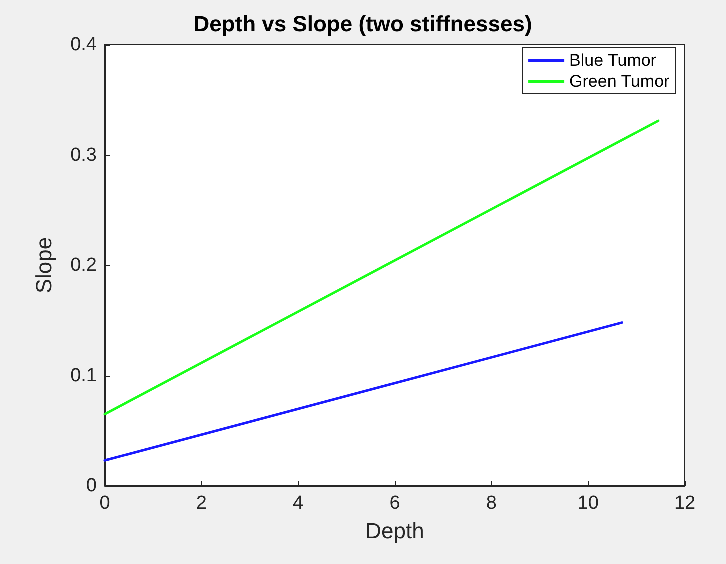 Image resolution: width=726 pixels, height=564 pixels. I want to click on x-axis-title: Depth, so click(395, 531).